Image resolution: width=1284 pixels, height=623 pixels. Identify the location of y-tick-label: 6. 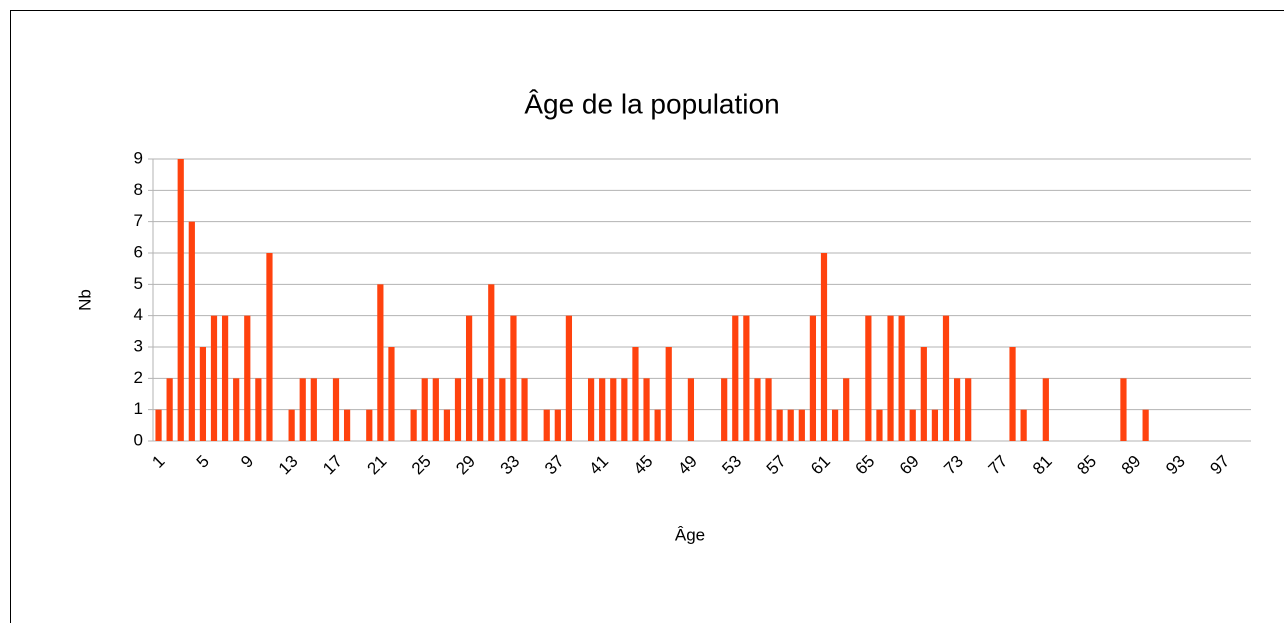
(138, 251).